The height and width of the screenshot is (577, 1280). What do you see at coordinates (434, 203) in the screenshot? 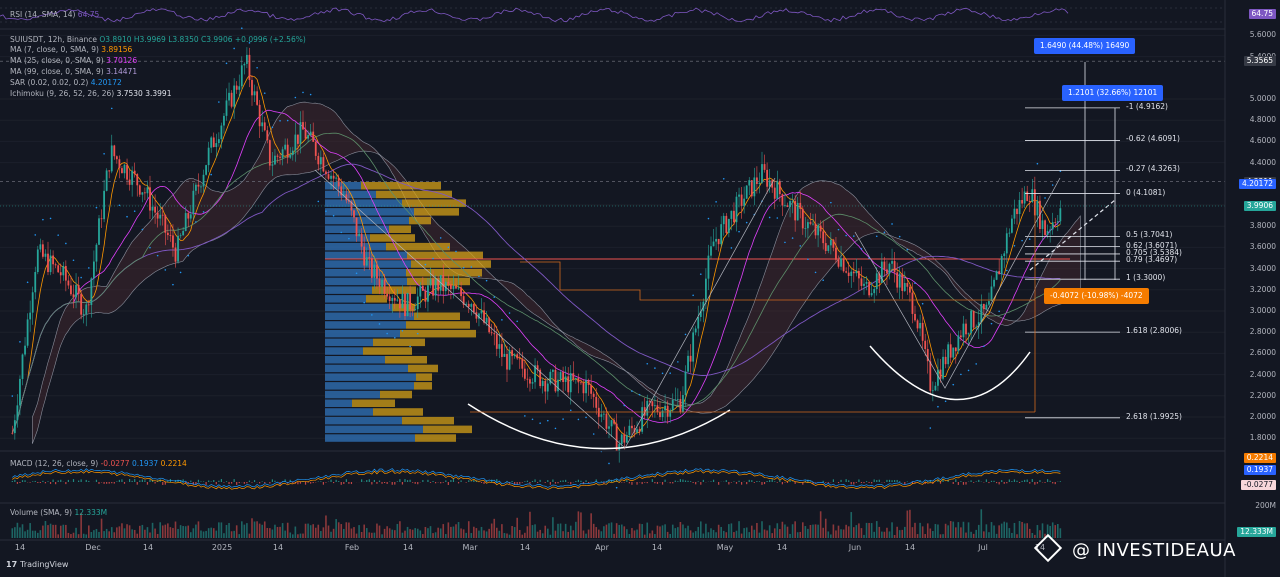
I see `vp-bar-gold` at bounding box center [434, 203].